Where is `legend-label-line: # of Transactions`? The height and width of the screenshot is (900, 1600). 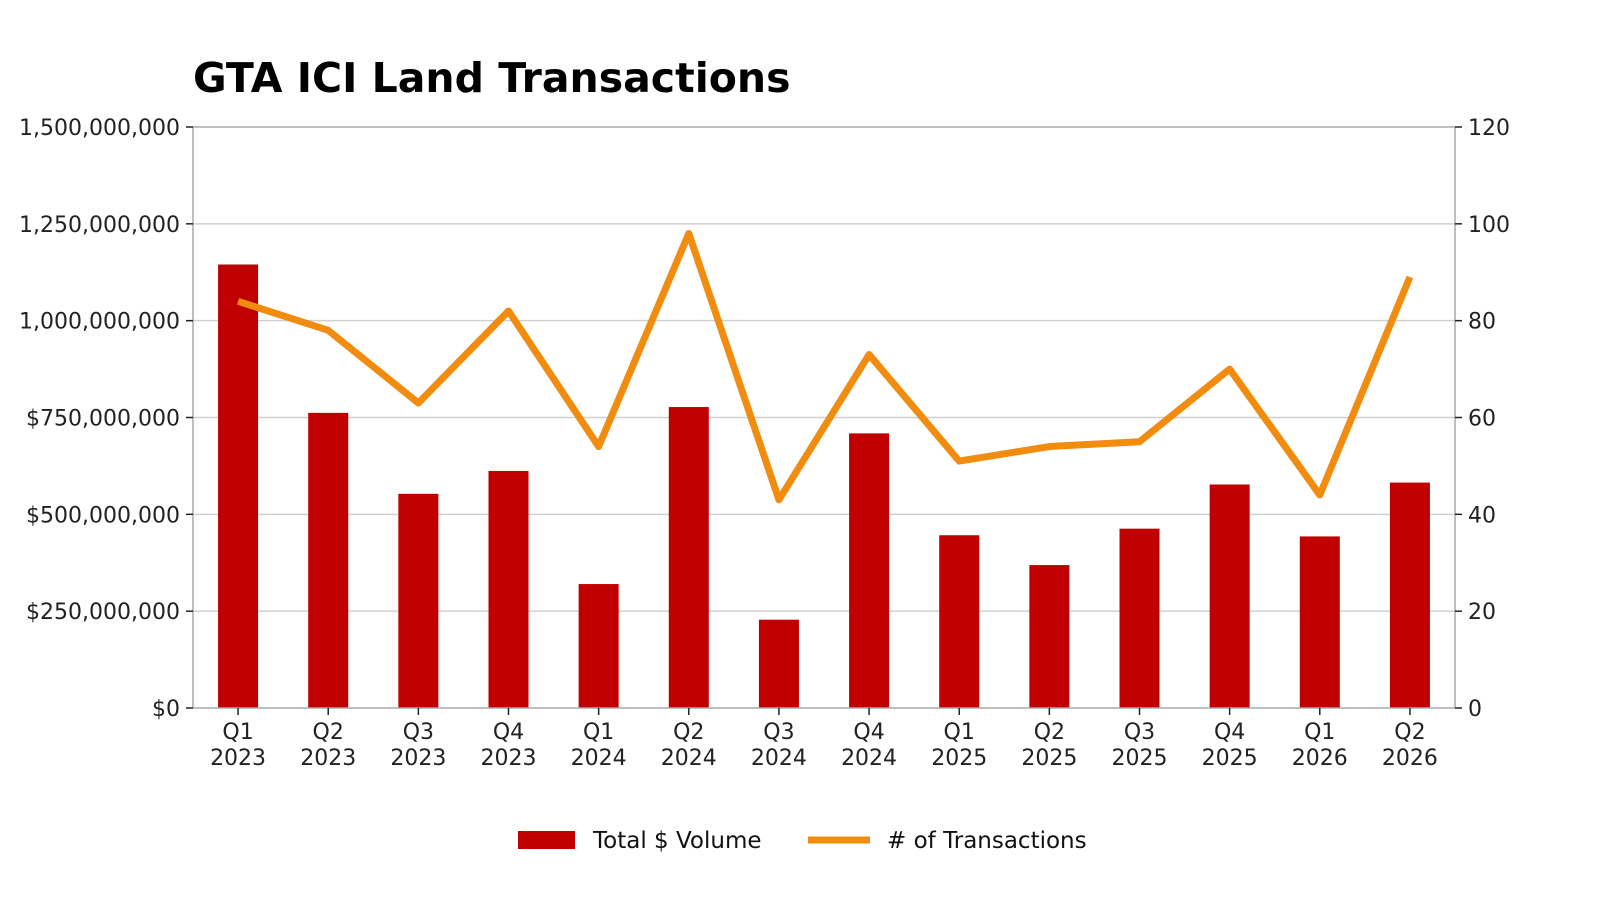 legend-label-line: # of Transactions is located at coordinates (987, 841).